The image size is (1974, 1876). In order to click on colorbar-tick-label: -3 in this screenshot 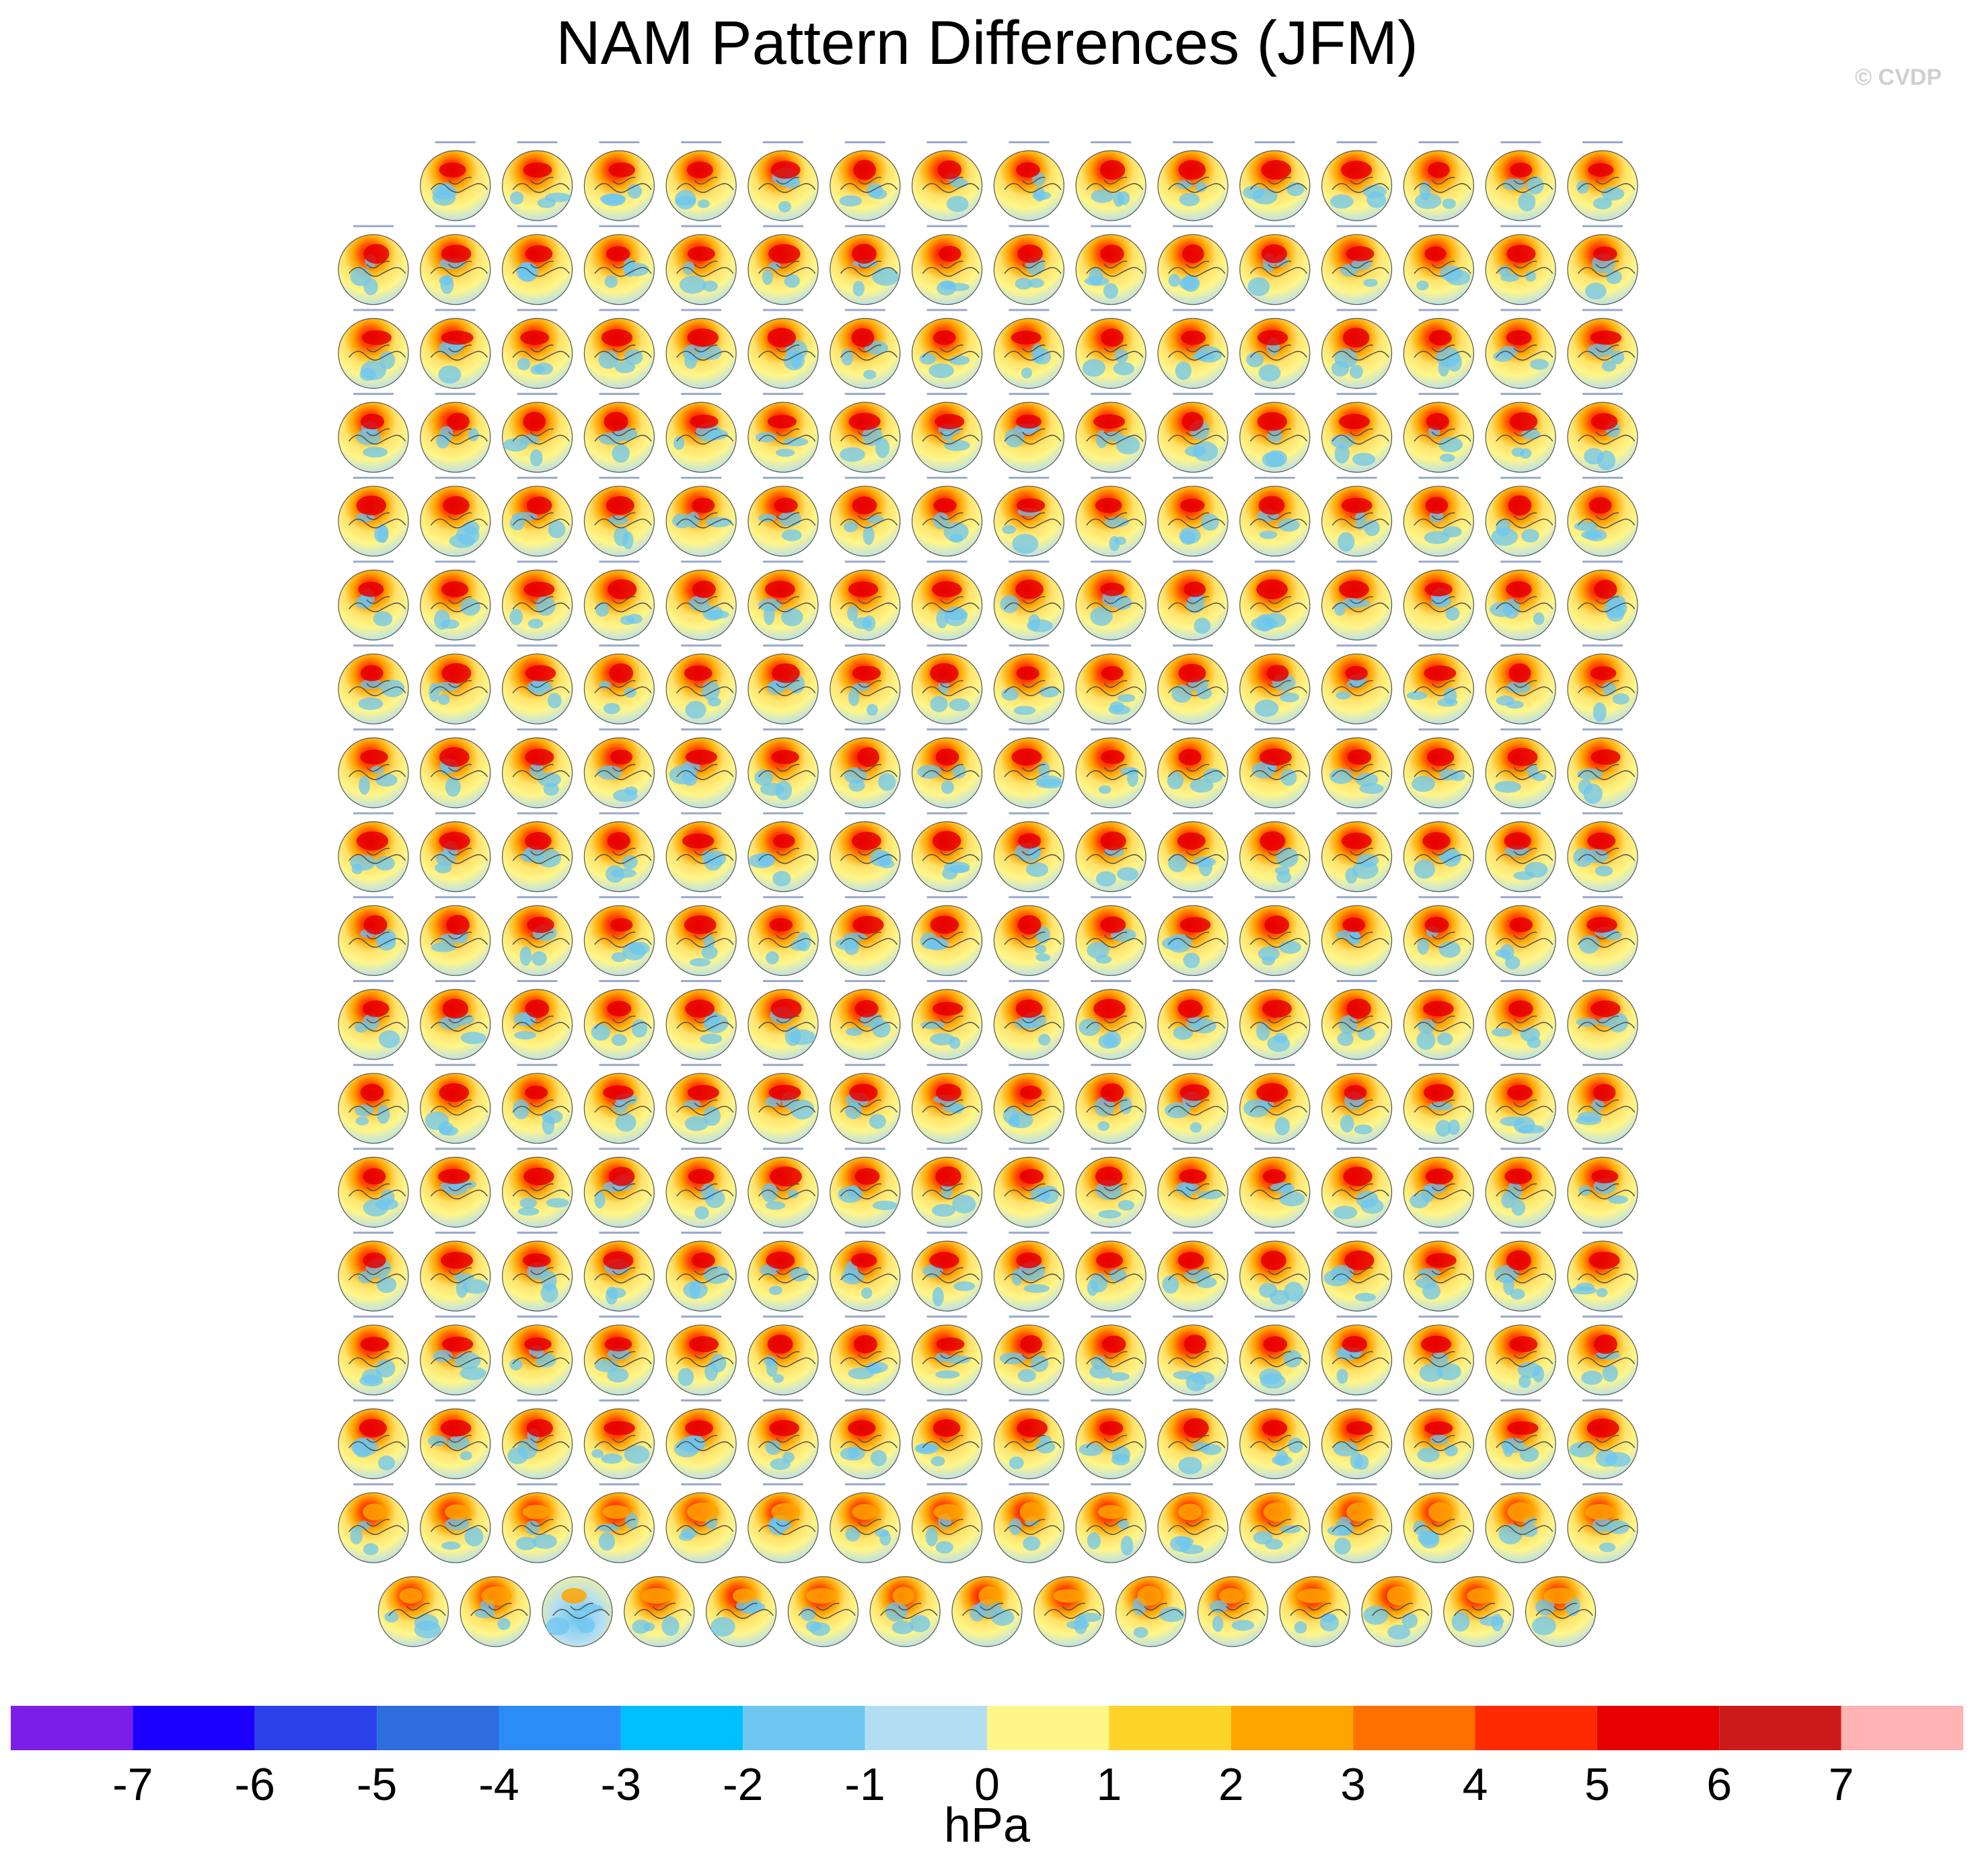, I will do `click(621, 1784)`.